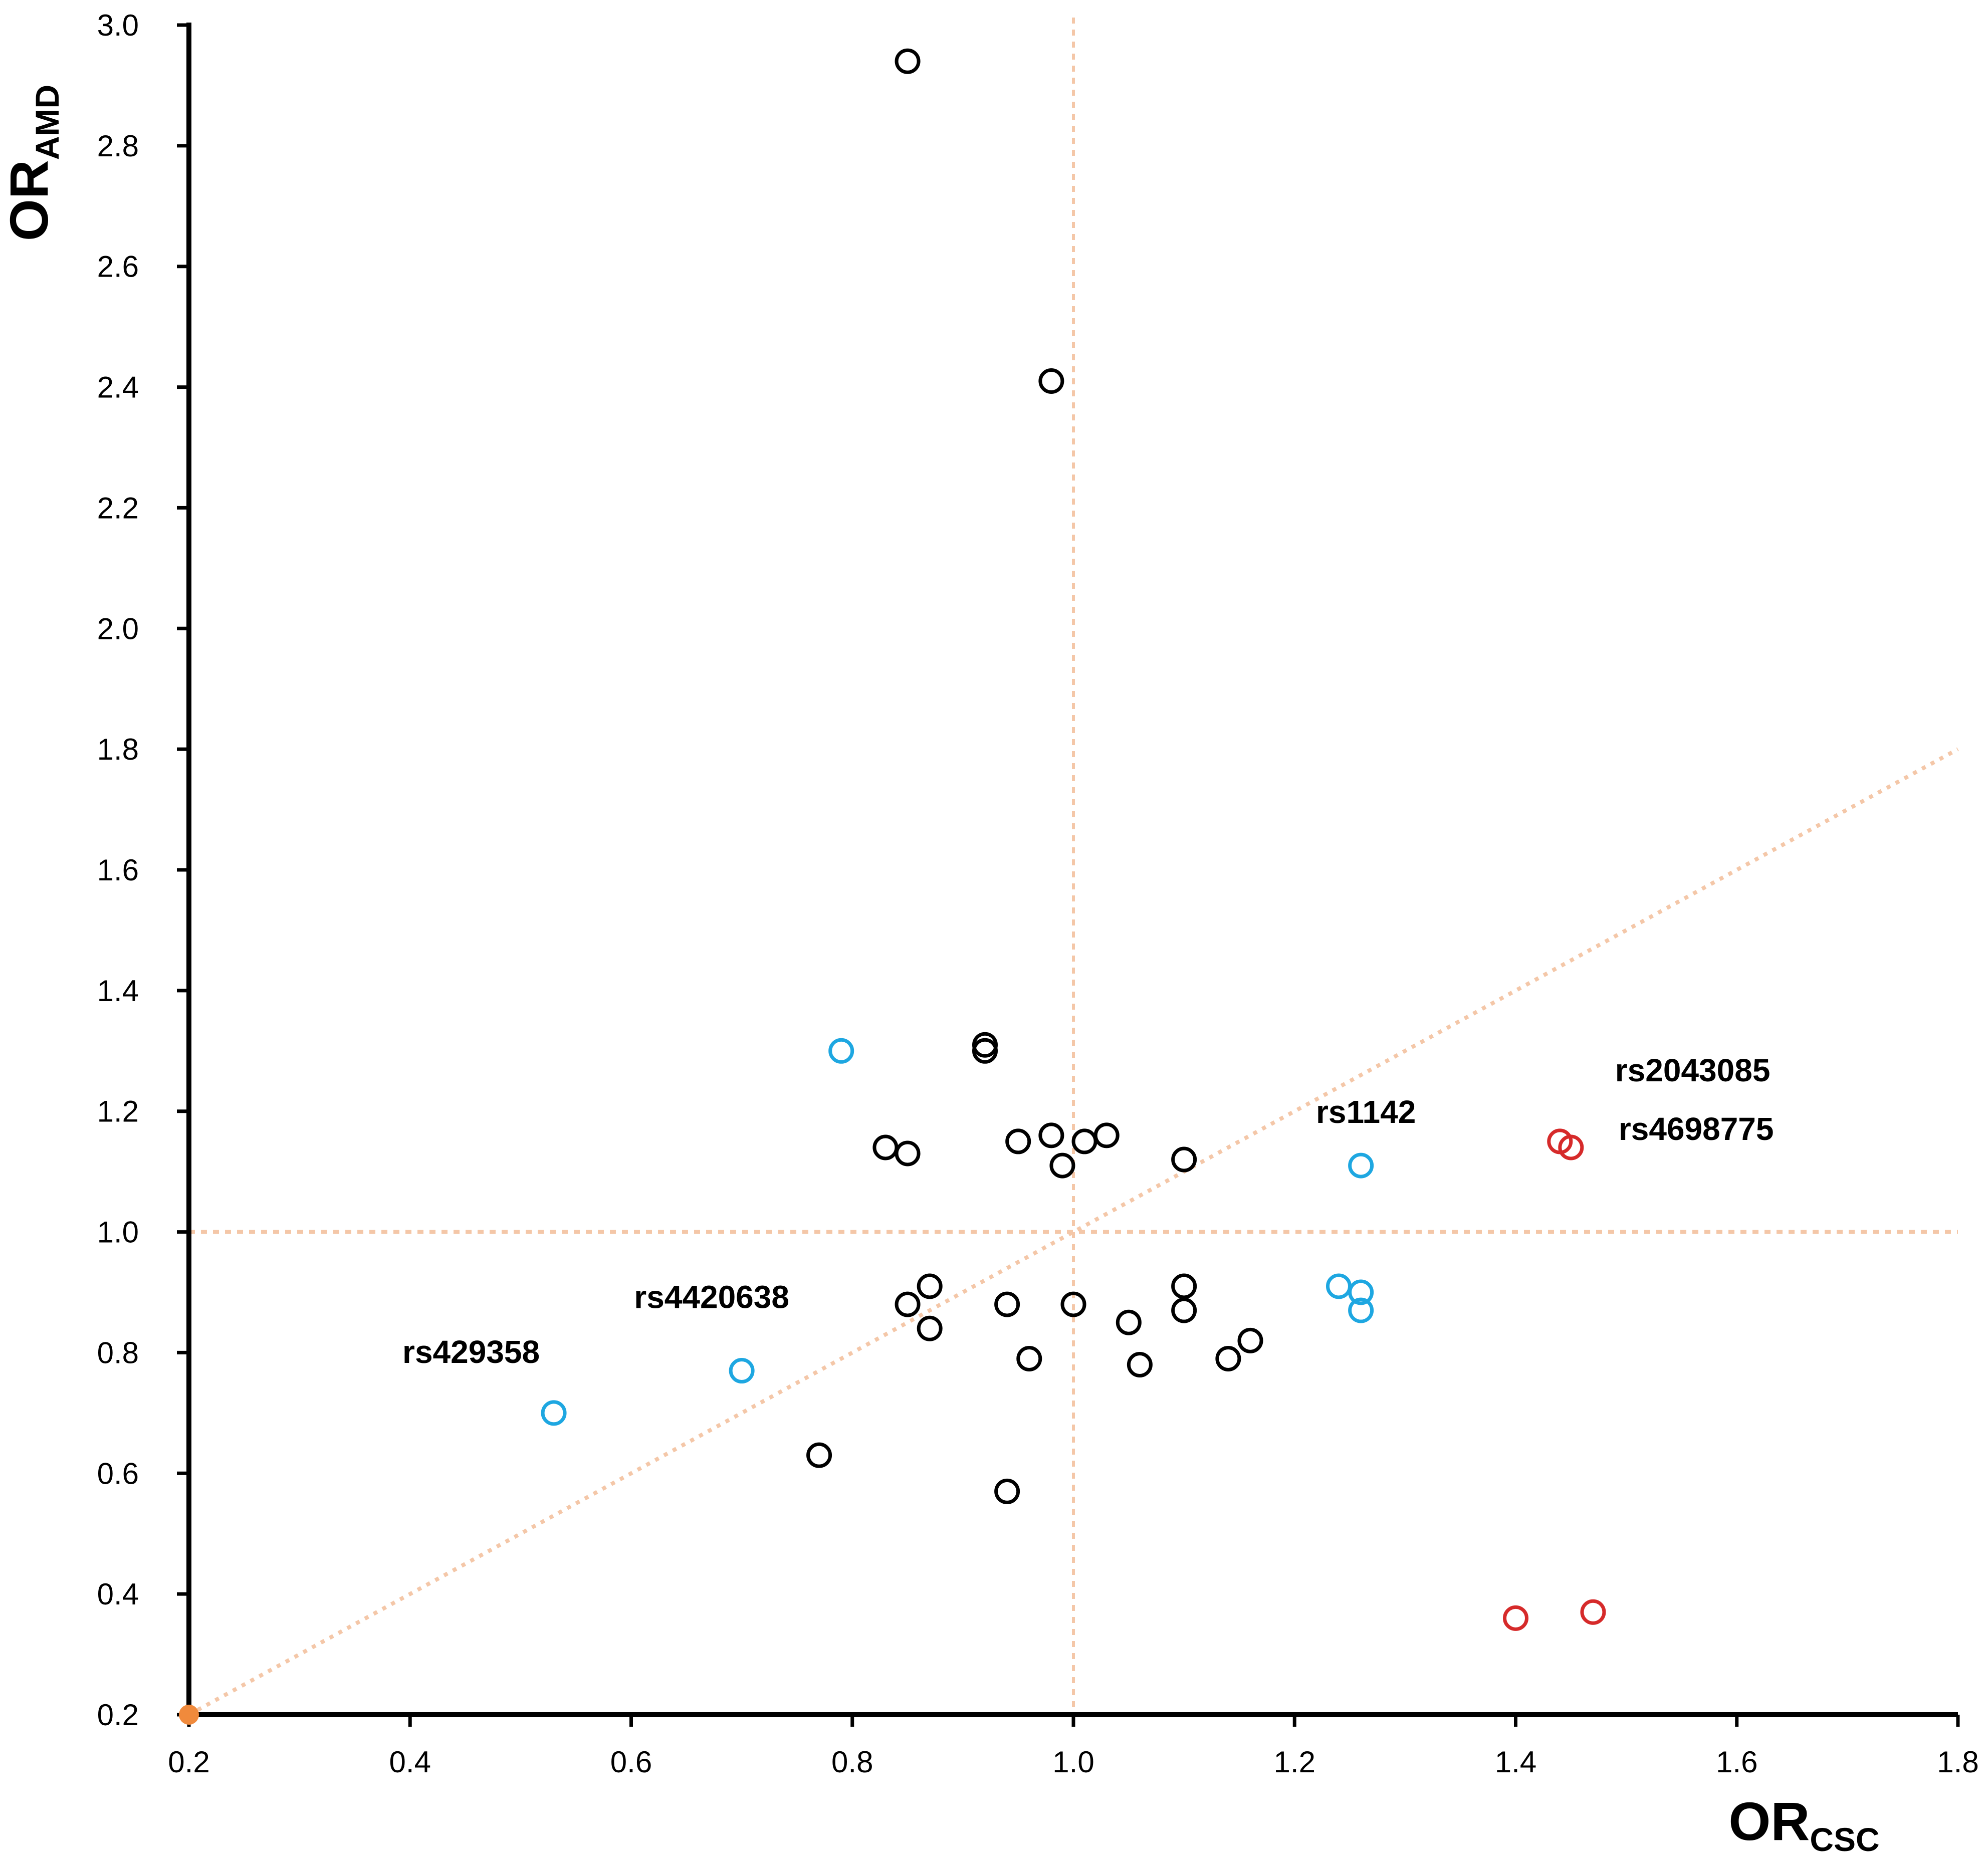  I want to click on y-tick-label: 1.4, so click(118, 991).